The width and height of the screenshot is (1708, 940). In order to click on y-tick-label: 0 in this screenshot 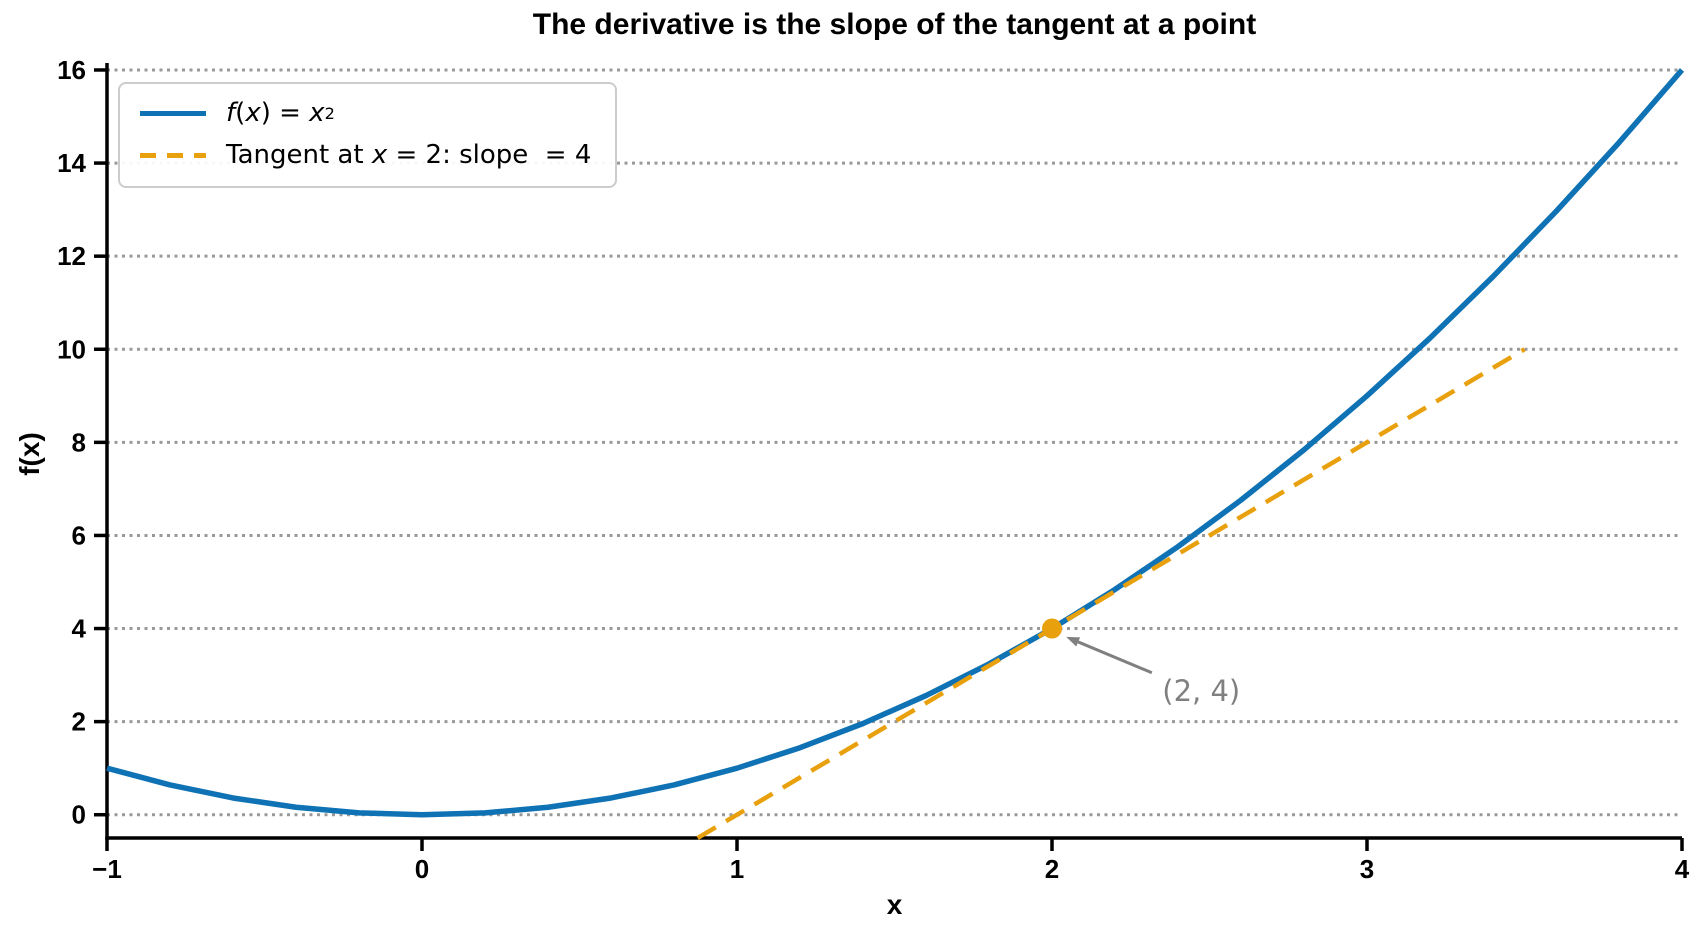, I will do `click(79, 815)`.